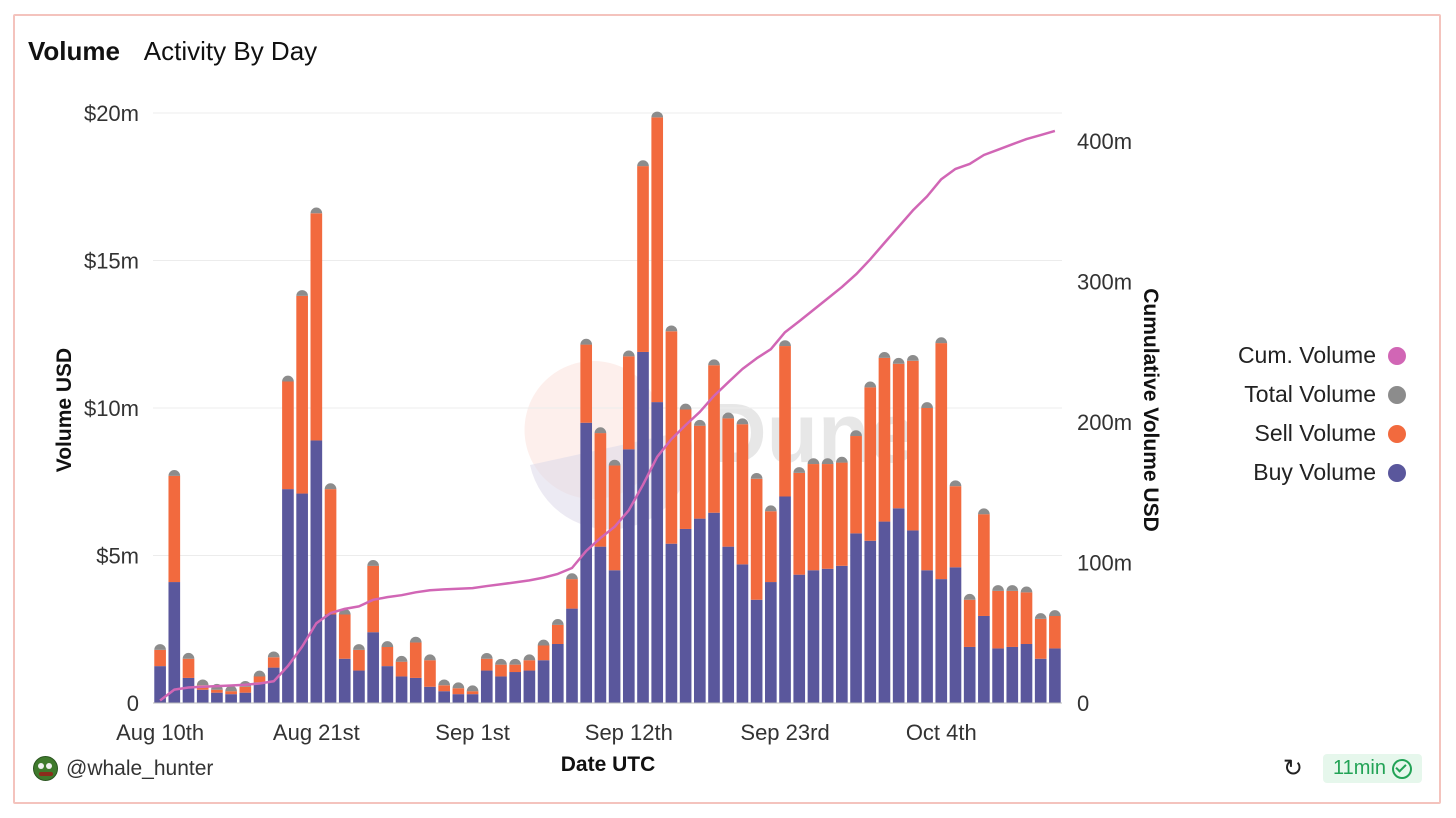 This screenshot has width=1456, height=818. What do you see at coordinates (140, 768) in the screenshot?
I see `author-name: @whale_hunter` at bounding box center [140, 768].